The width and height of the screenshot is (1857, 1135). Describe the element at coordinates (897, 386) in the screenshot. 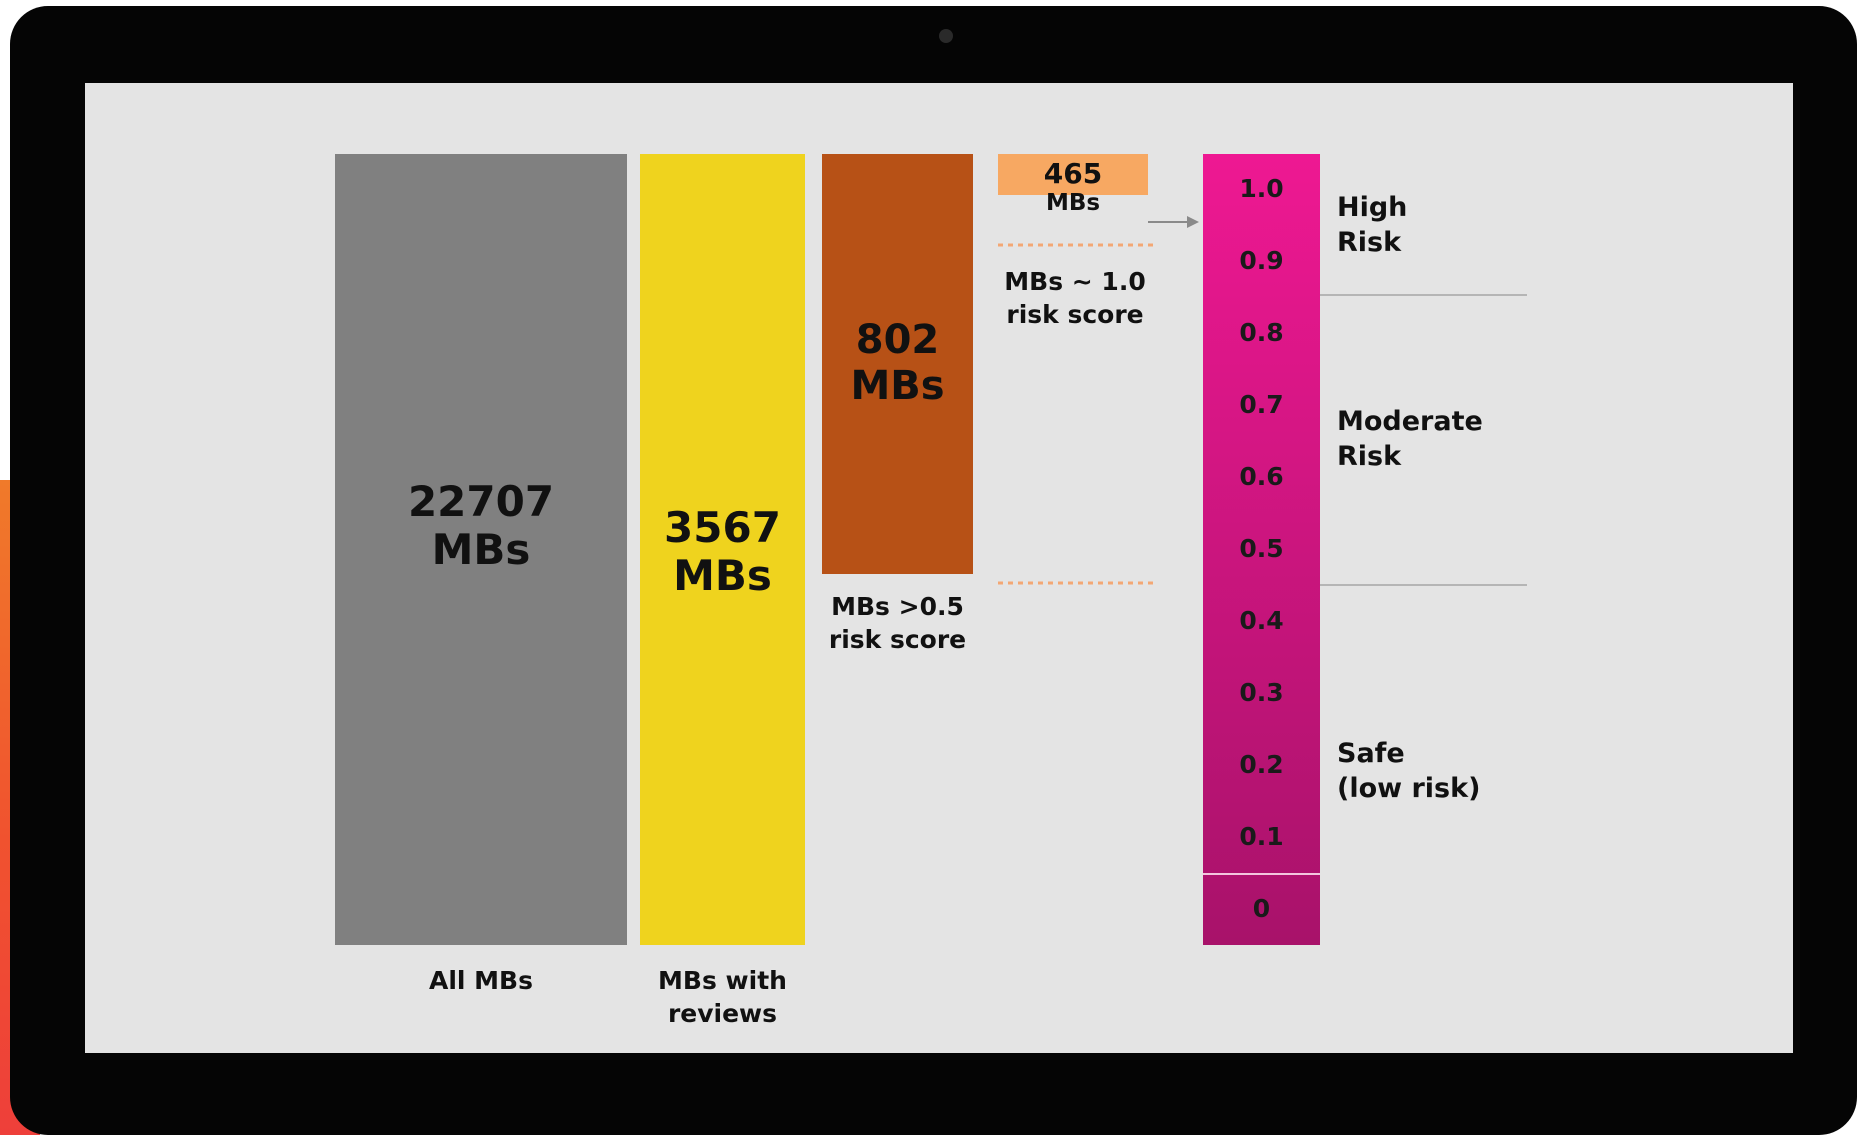

I see `bar-unit-over05: MBs` at that location.